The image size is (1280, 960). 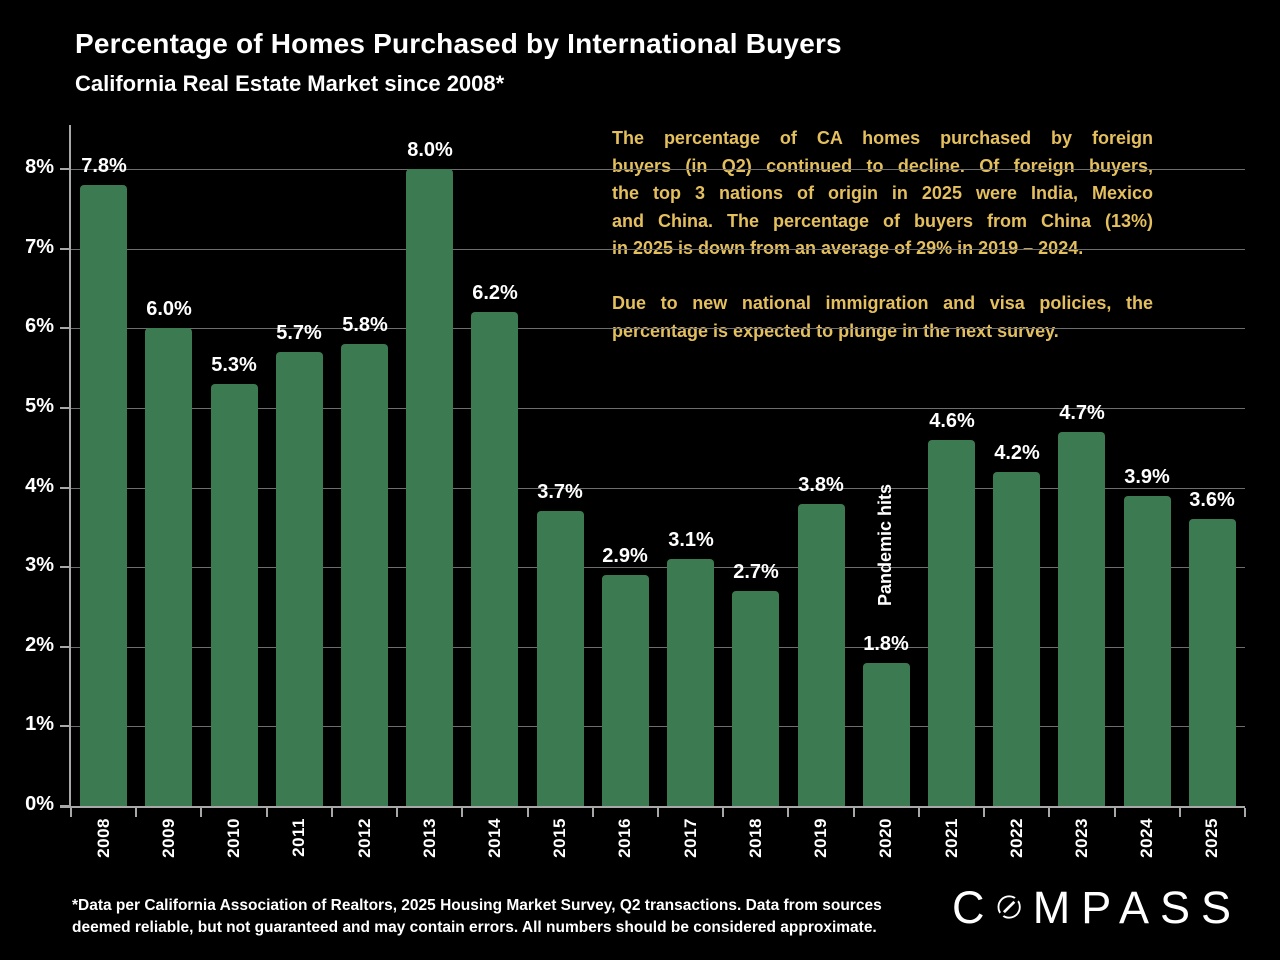 I want to click on bar-value-label: 1.8%, so click(x=886, y=644).